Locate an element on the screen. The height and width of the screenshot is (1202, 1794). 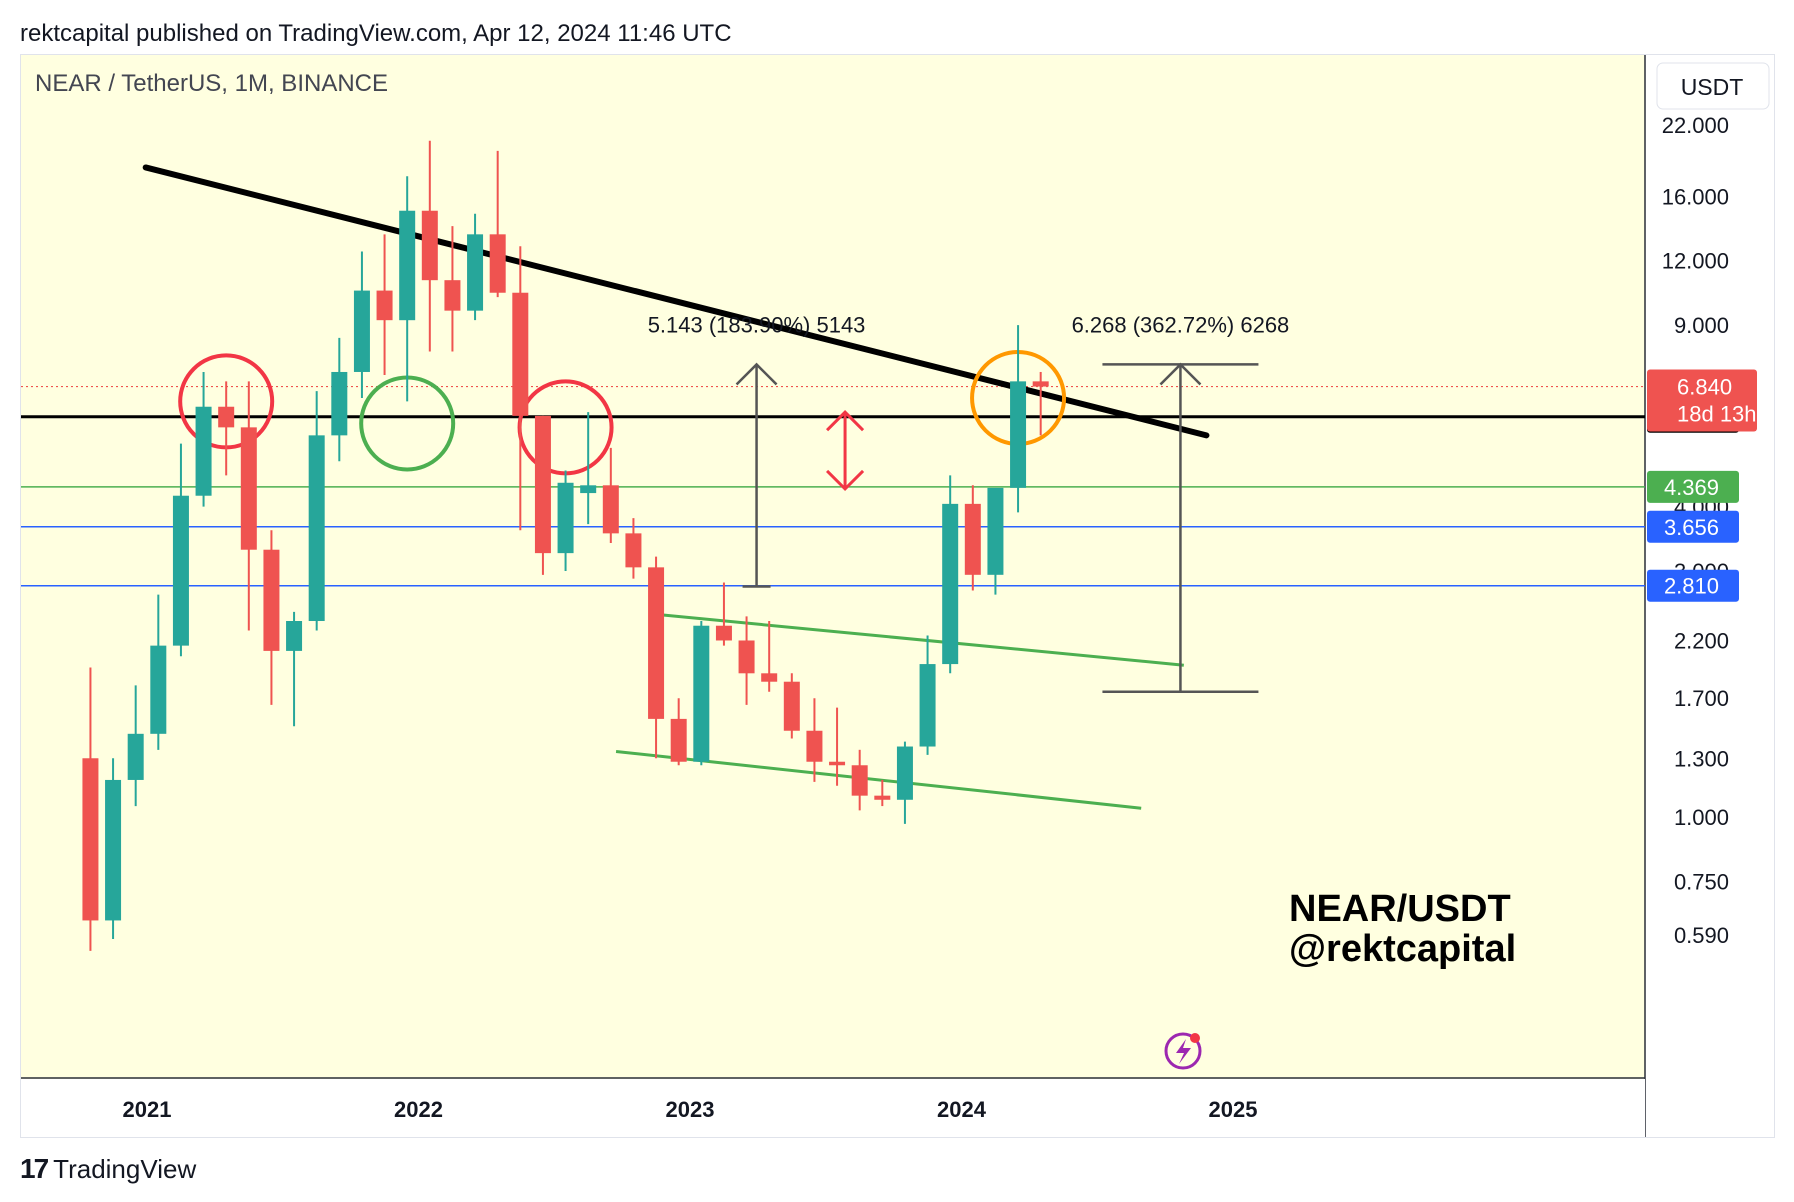
watermark-pair: NEAR/USDT is located at coordinates (1400, 909).